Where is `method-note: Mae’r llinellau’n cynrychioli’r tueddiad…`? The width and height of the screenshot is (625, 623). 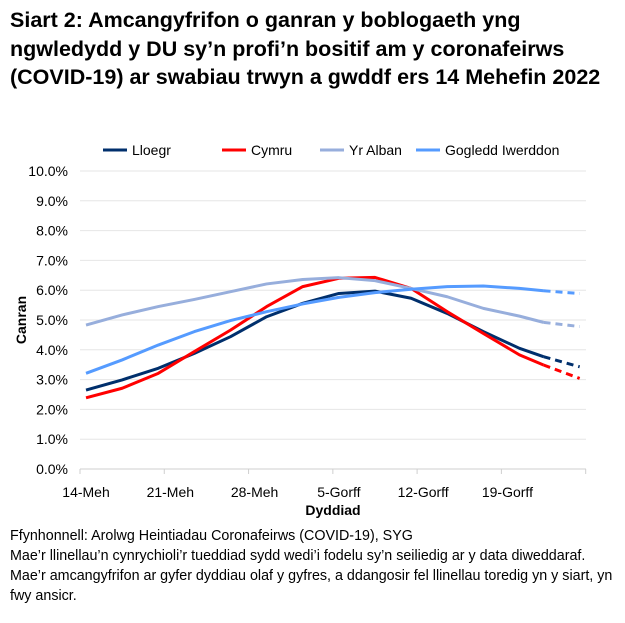
method-note: Mae’r llinellau’n cynrychioli’r tueddiad… is located at coordinates (311, 576).